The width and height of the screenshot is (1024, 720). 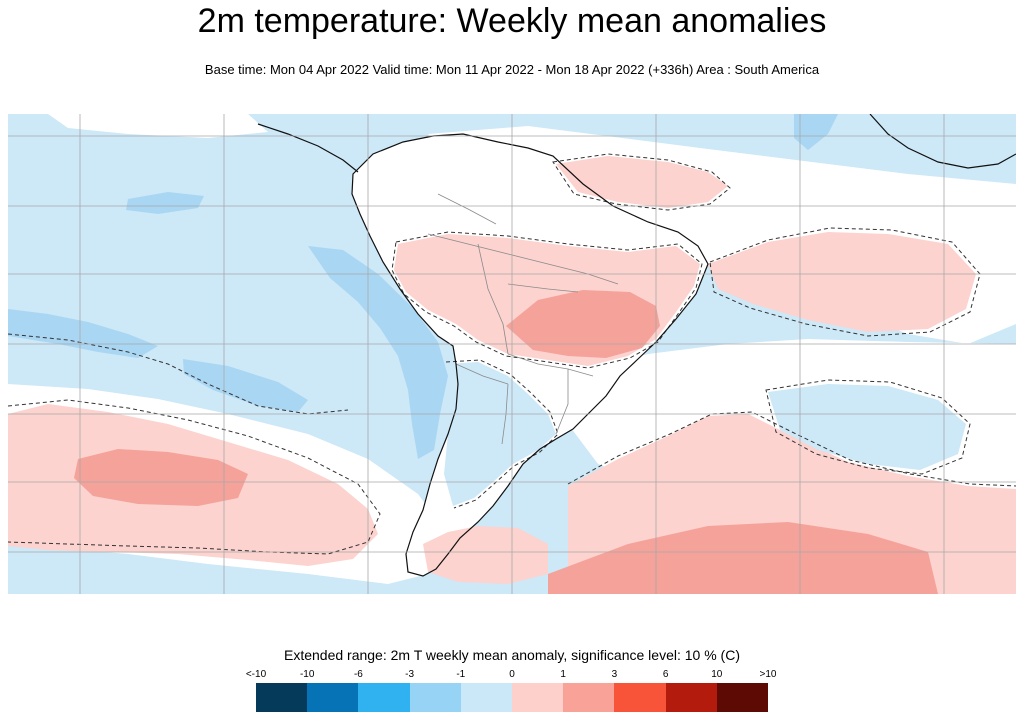 What do you see at coordinates (665, 674) in the screenshot?
I see `legend-tick-label: 6` at bounding box center [665, 674].